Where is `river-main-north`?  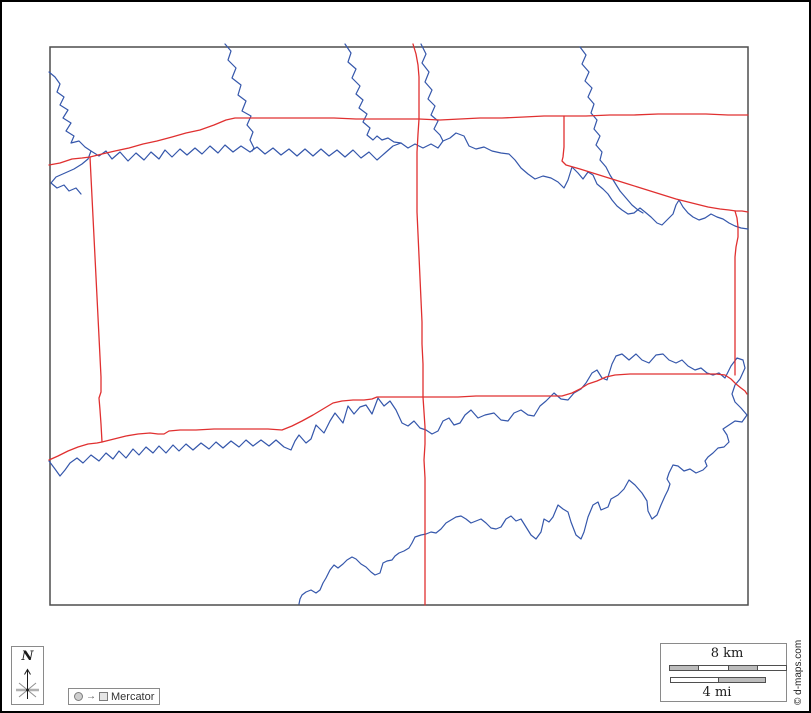 river-main-north is located at coordinates (419, 181).